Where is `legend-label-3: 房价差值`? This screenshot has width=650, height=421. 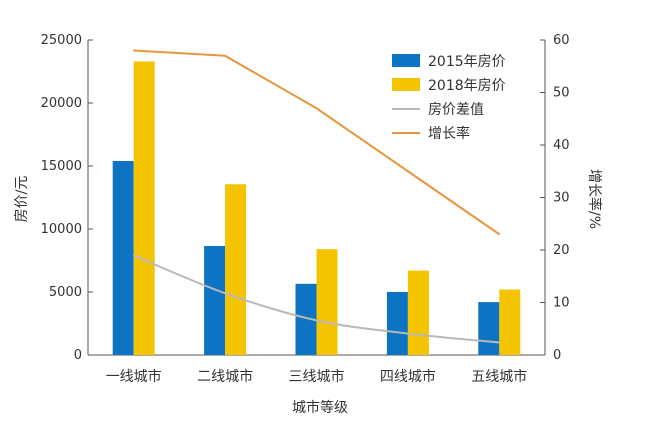 legend-label-3: 房价差值 is located at coordinates (456, 110).